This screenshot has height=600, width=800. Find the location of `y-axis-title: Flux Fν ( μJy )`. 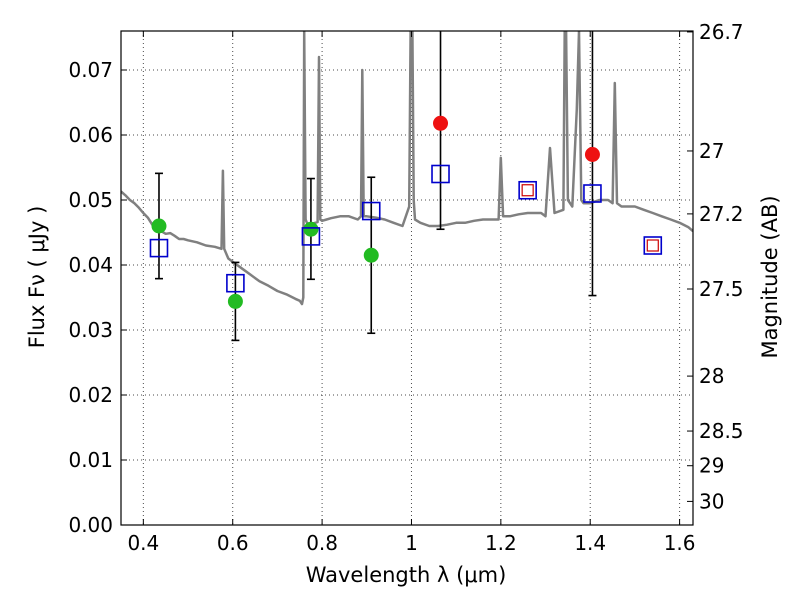

y-axis-title: Flux Fν ( μJy ) is located at coordinates (37, 277).